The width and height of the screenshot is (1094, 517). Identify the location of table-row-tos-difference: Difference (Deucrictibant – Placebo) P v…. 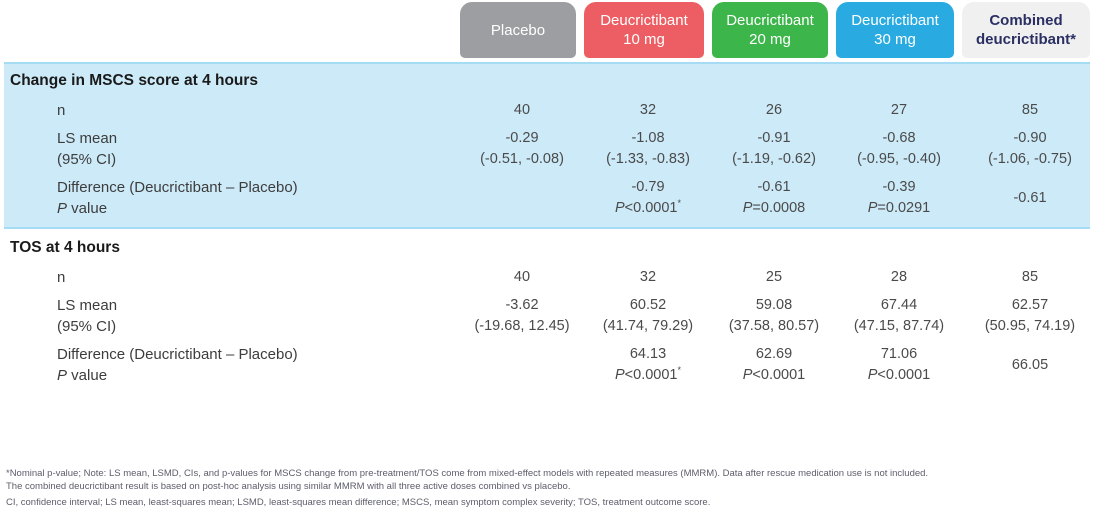
(547, 365).